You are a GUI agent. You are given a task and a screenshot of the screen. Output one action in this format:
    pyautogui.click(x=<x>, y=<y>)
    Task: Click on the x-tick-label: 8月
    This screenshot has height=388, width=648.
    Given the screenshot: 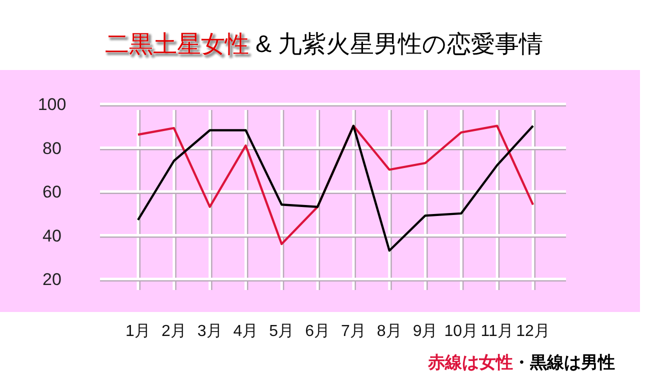 What is the action you would take?
    pyautogui.click(x=389, y=331)
    